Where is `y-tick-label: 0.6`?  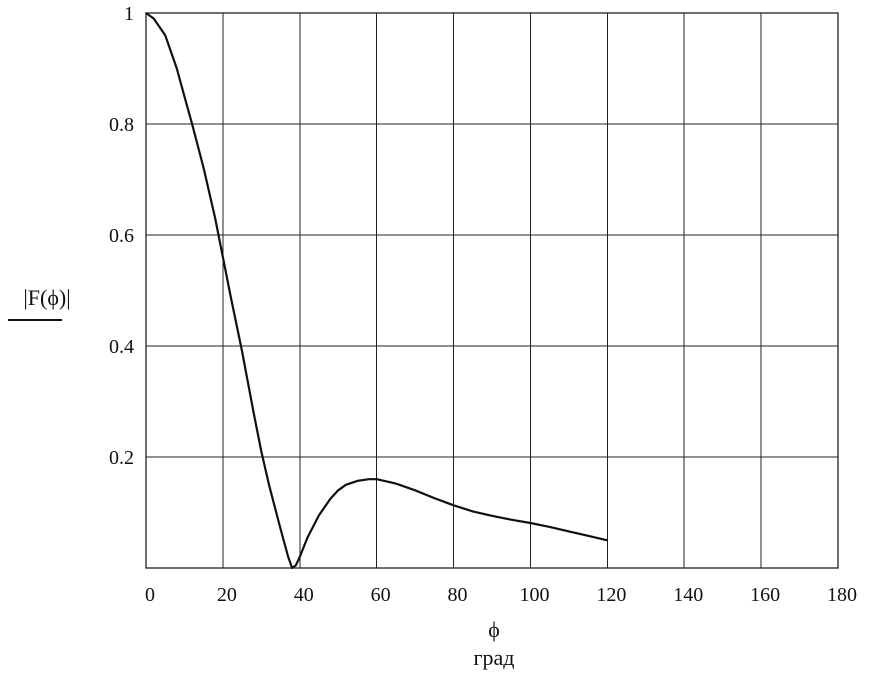 y-tick-label: 0.6 is located at coordinates (121, 236).